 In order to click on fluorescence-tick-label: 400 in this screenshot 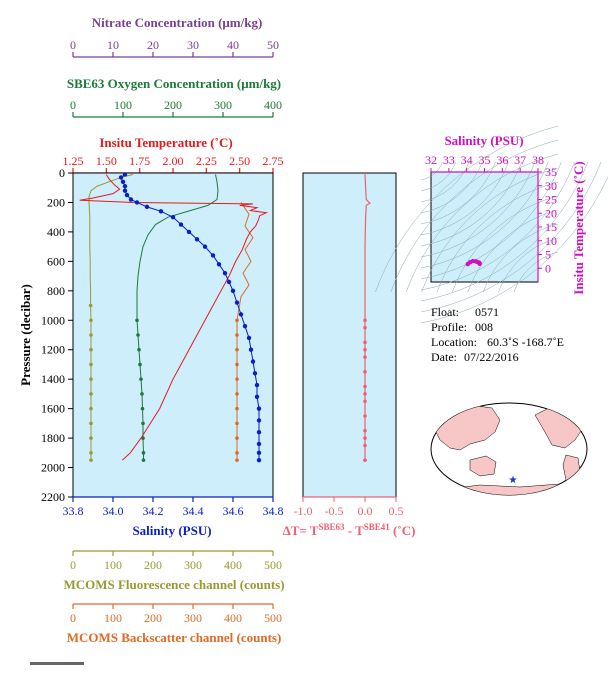, I will do `click(233, 565)`.